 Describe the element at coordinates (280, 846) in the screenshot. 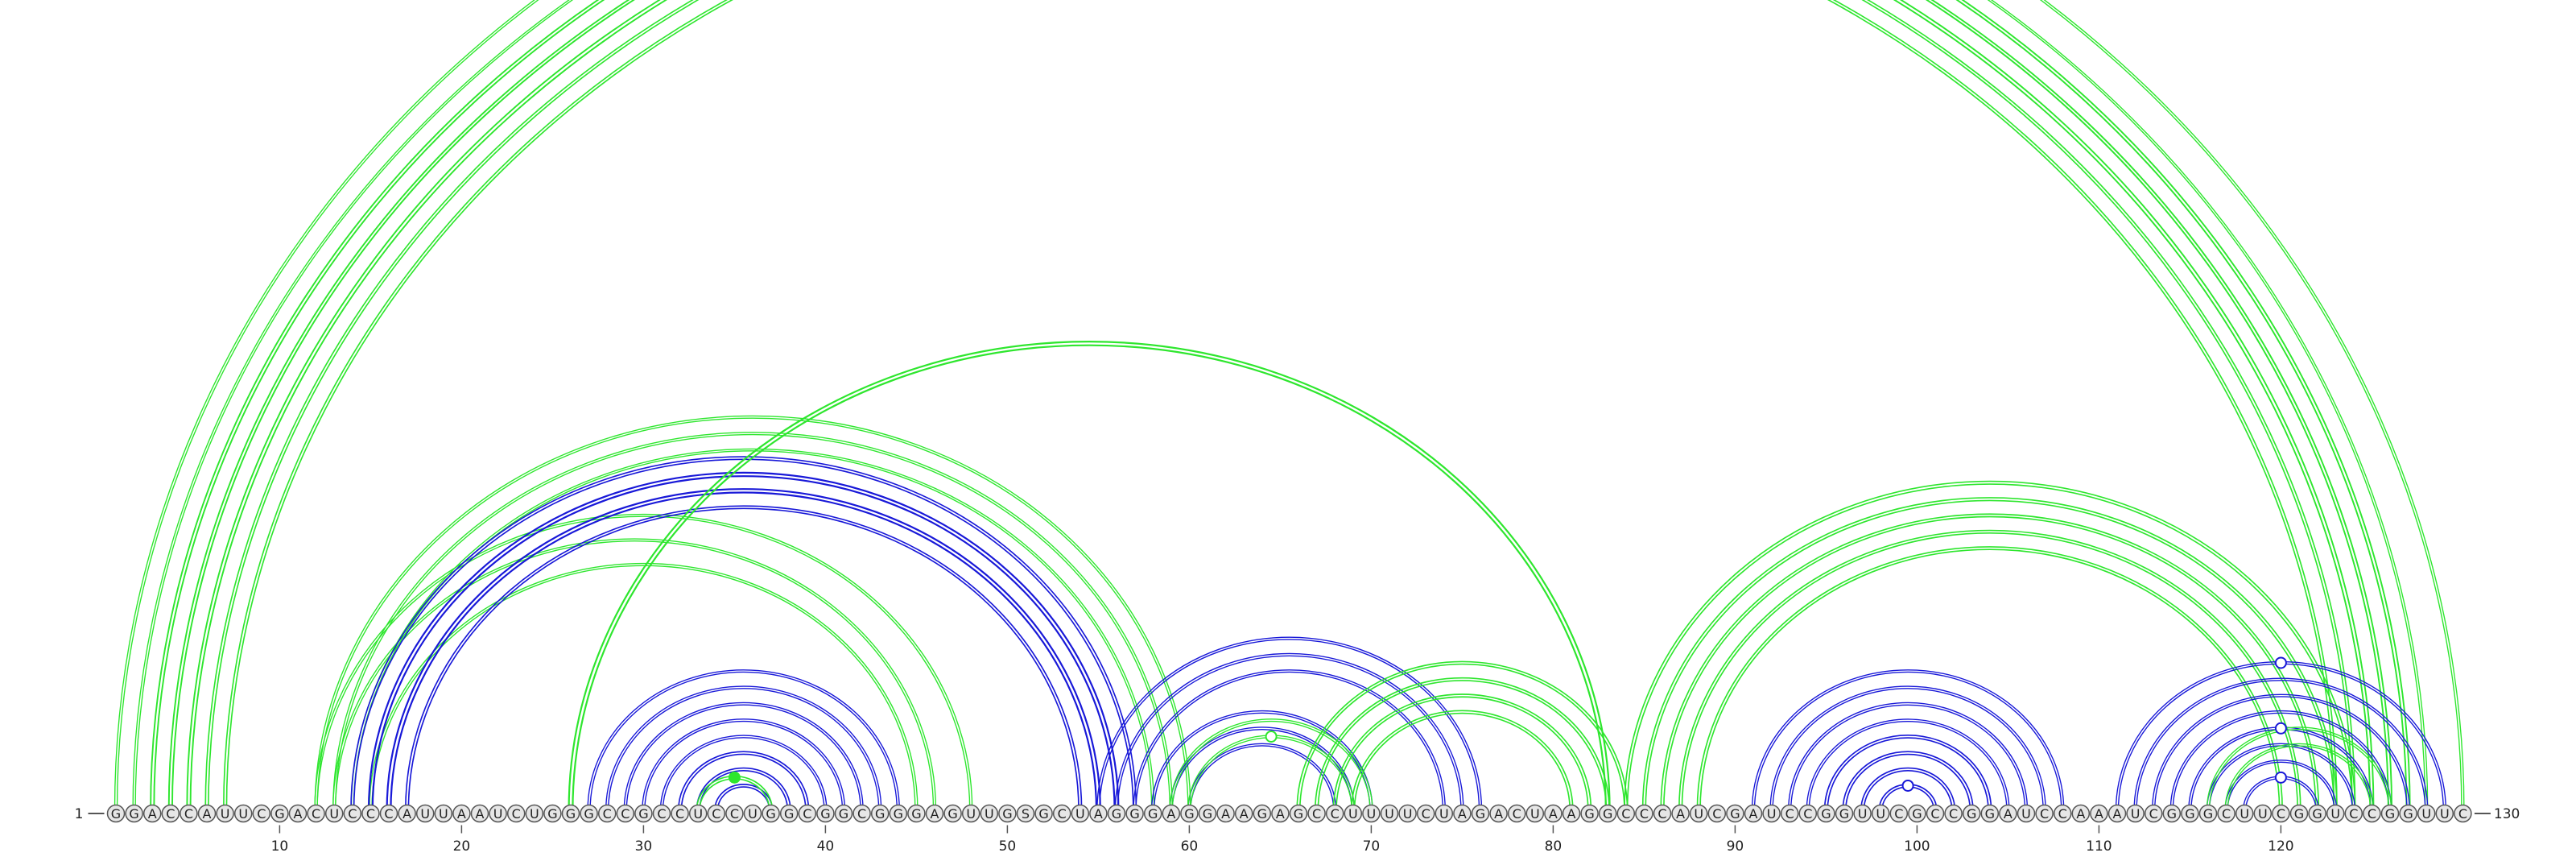

I see `axis-tick-label: 10` at that location.